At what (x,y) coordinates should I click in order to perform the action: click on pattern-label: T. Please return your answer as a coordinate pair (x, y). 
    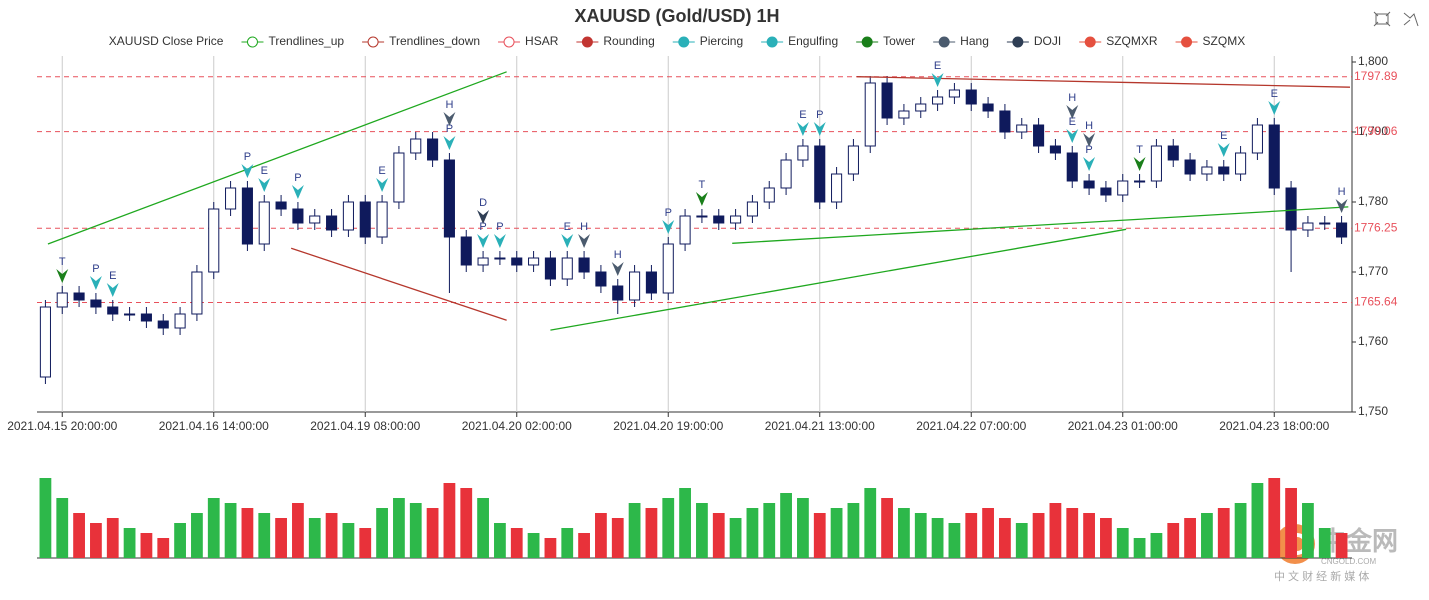
    Looking at the image, I should click on (62, 262).